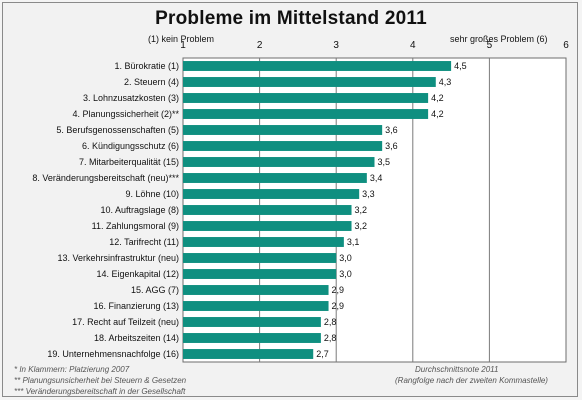  I want to click on category-label: 12. Tarifrecht (11), so click(144, 242).